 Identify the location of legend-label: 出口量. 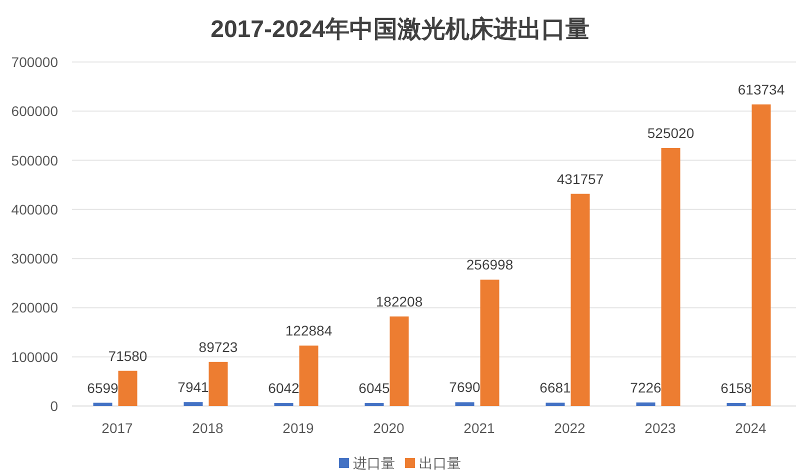
(440, 463).